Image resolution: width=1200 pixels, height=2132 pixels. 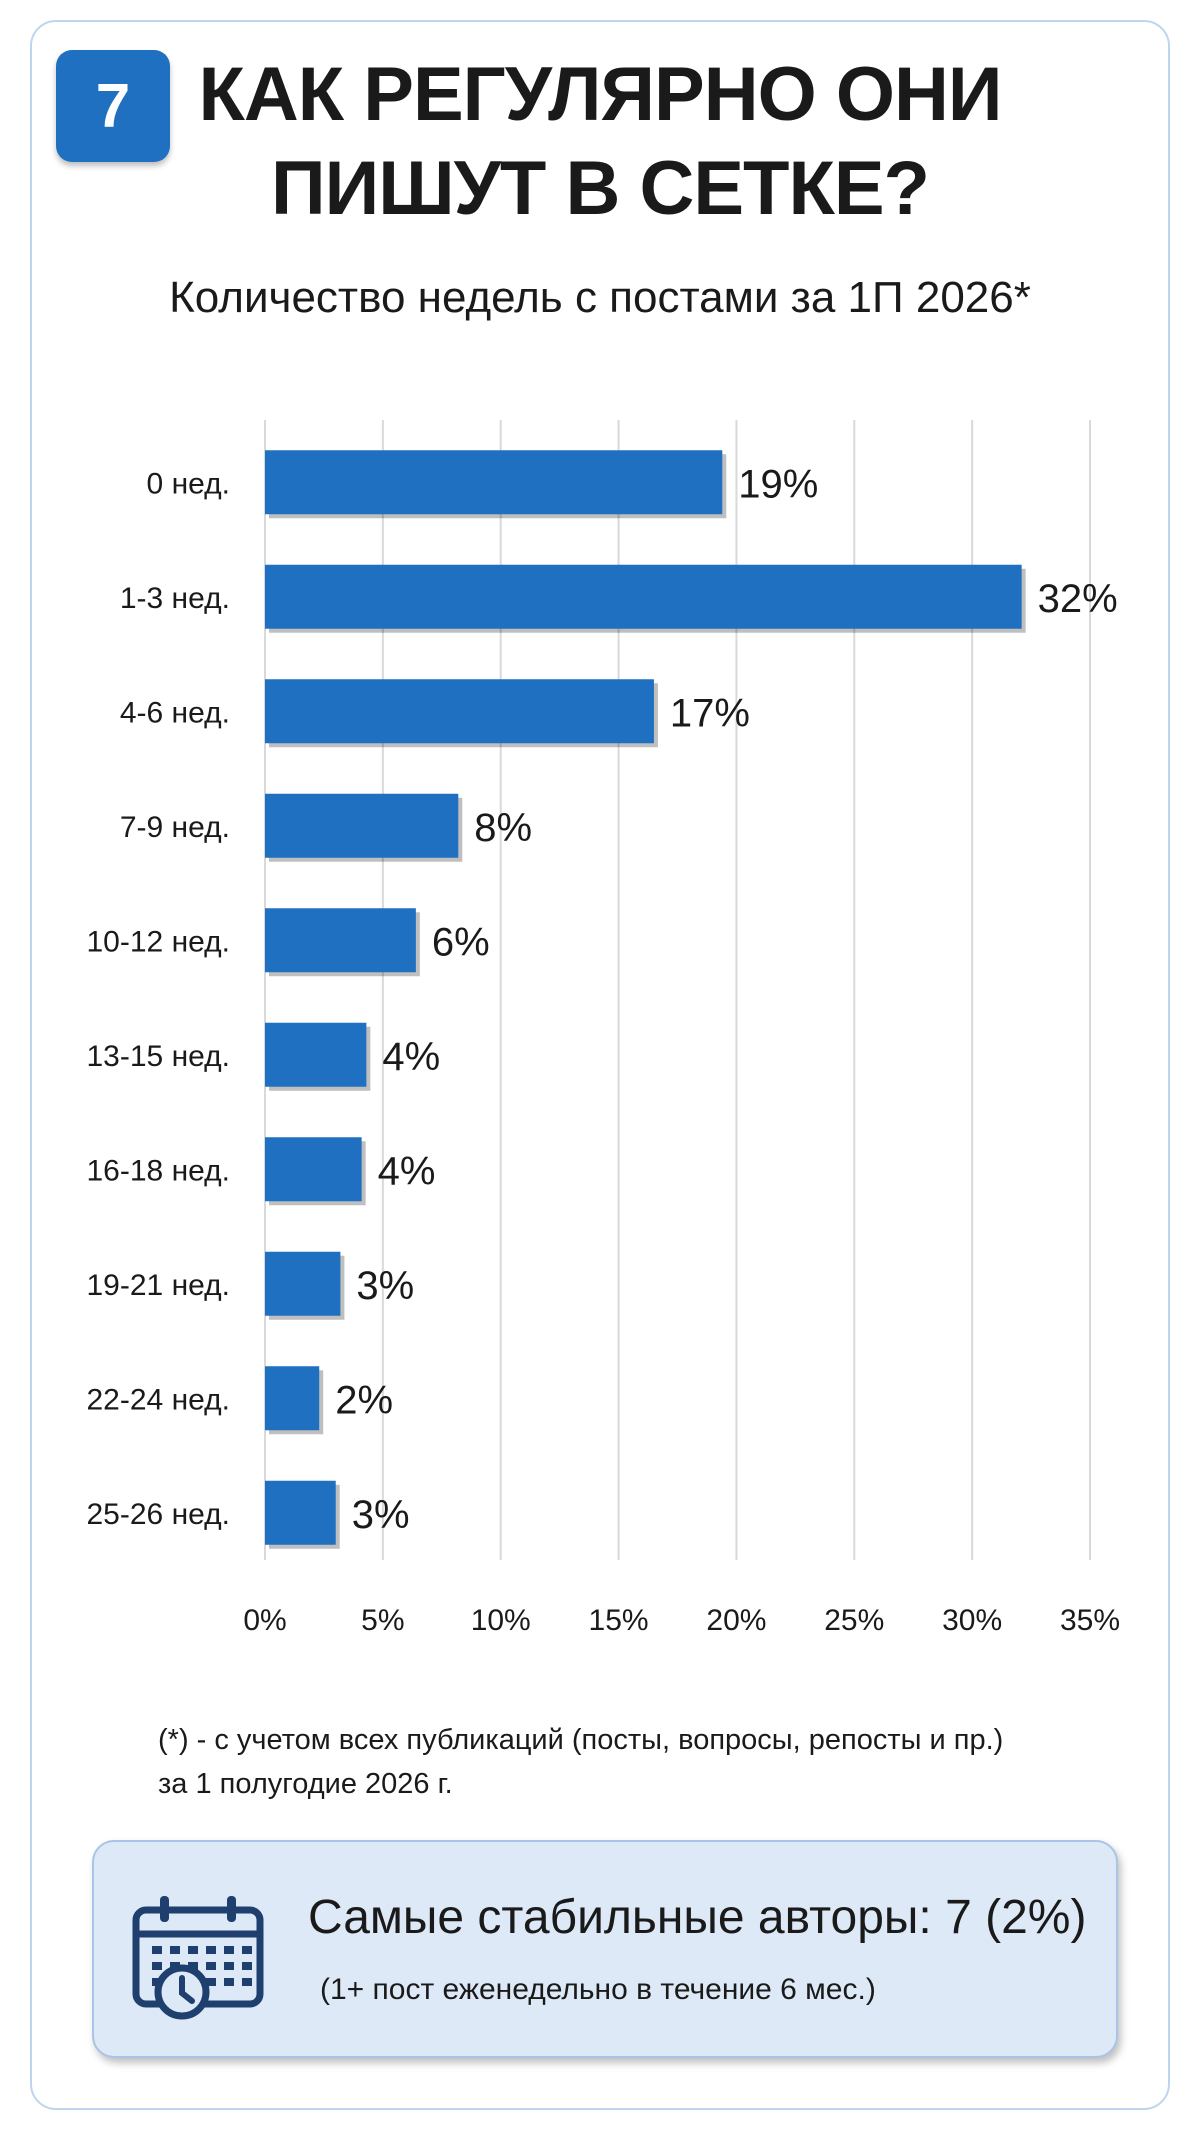 What do you see at coordinates (159, 1399) in the screenshot?
I see `category-label: 22-24 нед.` at bounding box center [159, 1399].